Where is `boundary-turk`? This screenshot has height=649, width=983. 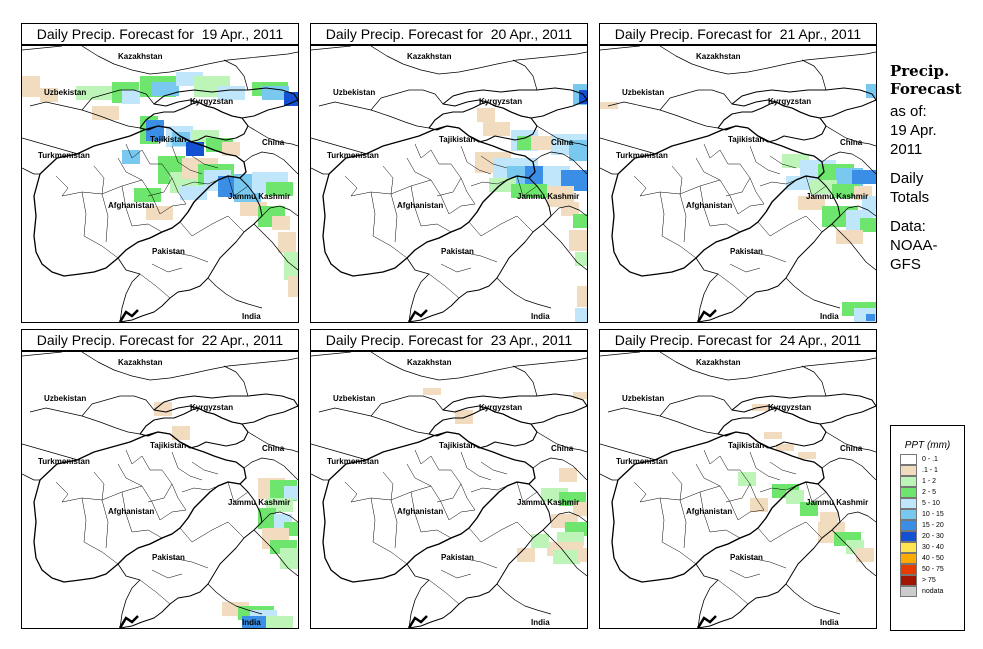
boundary-turk is located at coordinates (339, 462).